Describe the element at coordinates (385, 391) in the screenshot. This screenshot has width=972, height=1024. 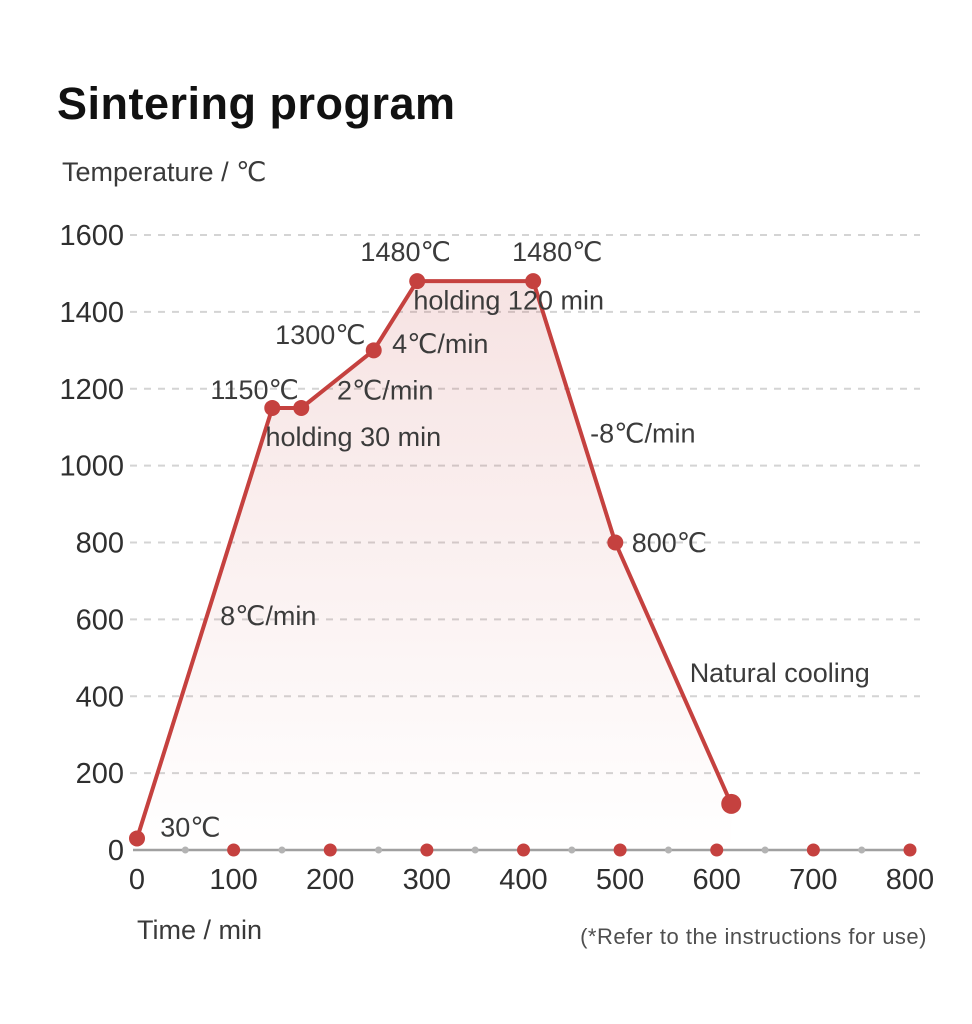
I see `annotation-ramp-2c: 2℃/min` at that location.